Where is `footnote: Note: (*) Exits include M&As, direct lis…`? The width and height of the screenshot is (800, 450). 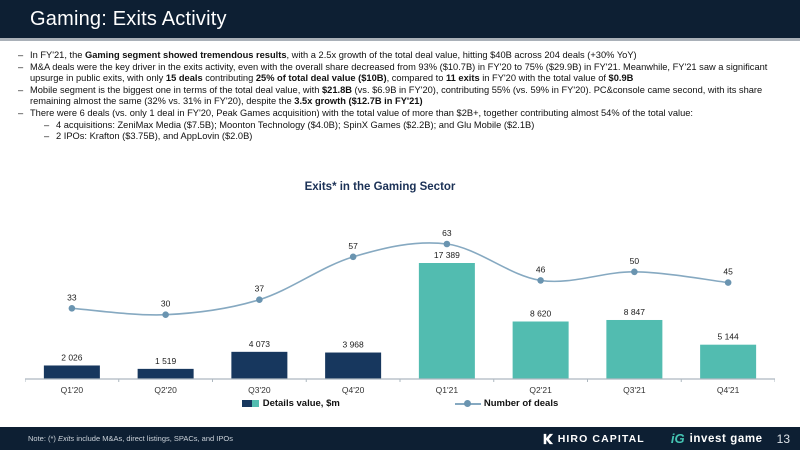 footnote: Note: (*) Exits include M&As, direct lis… is located at coordinates (130, 438).